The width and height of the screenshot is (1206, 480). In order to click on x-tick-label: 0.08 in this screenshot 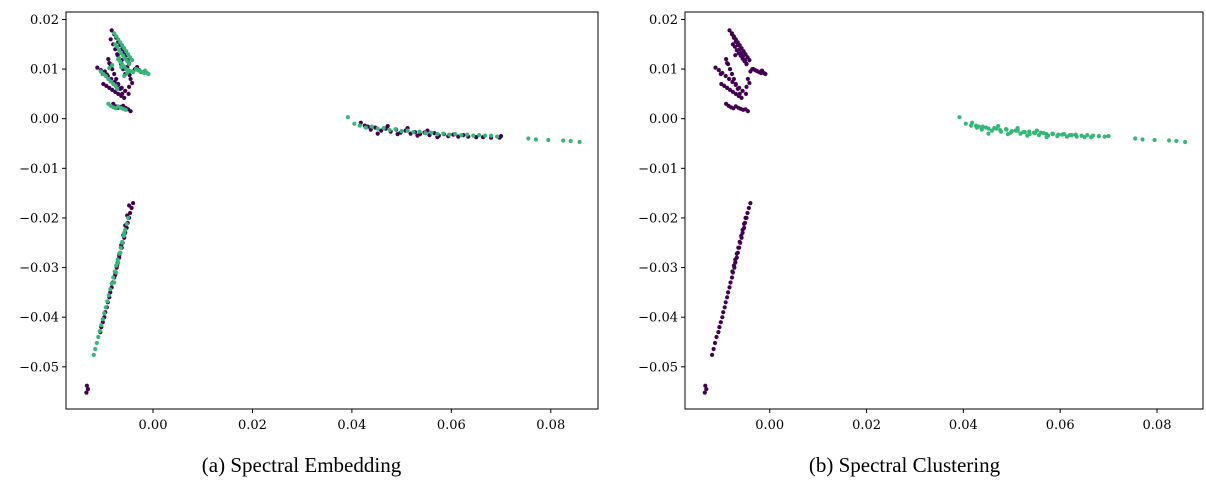, I will do `click(1157, 425)`.